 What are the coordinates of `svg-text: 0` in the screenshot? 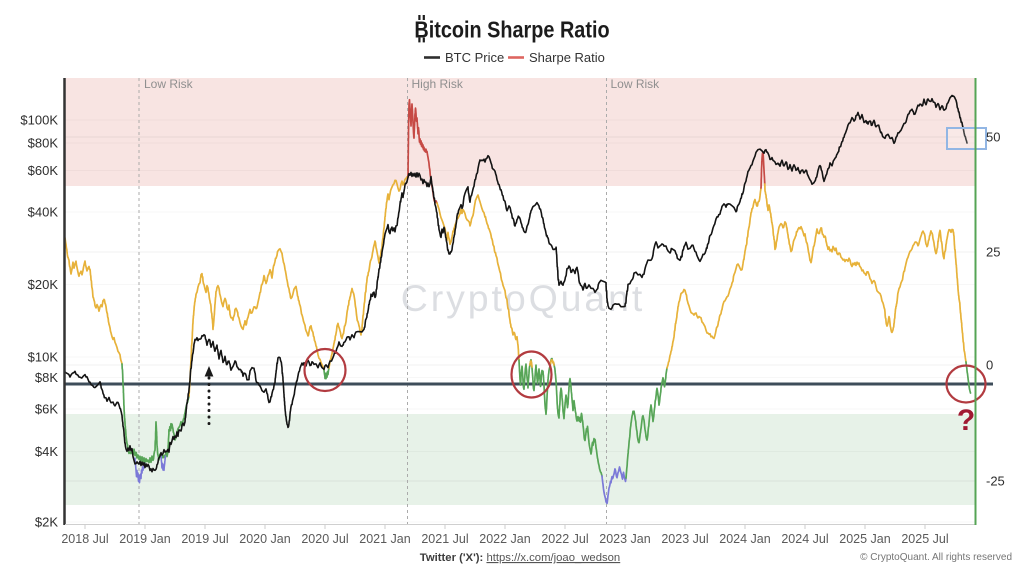 It's located at (989, 365).